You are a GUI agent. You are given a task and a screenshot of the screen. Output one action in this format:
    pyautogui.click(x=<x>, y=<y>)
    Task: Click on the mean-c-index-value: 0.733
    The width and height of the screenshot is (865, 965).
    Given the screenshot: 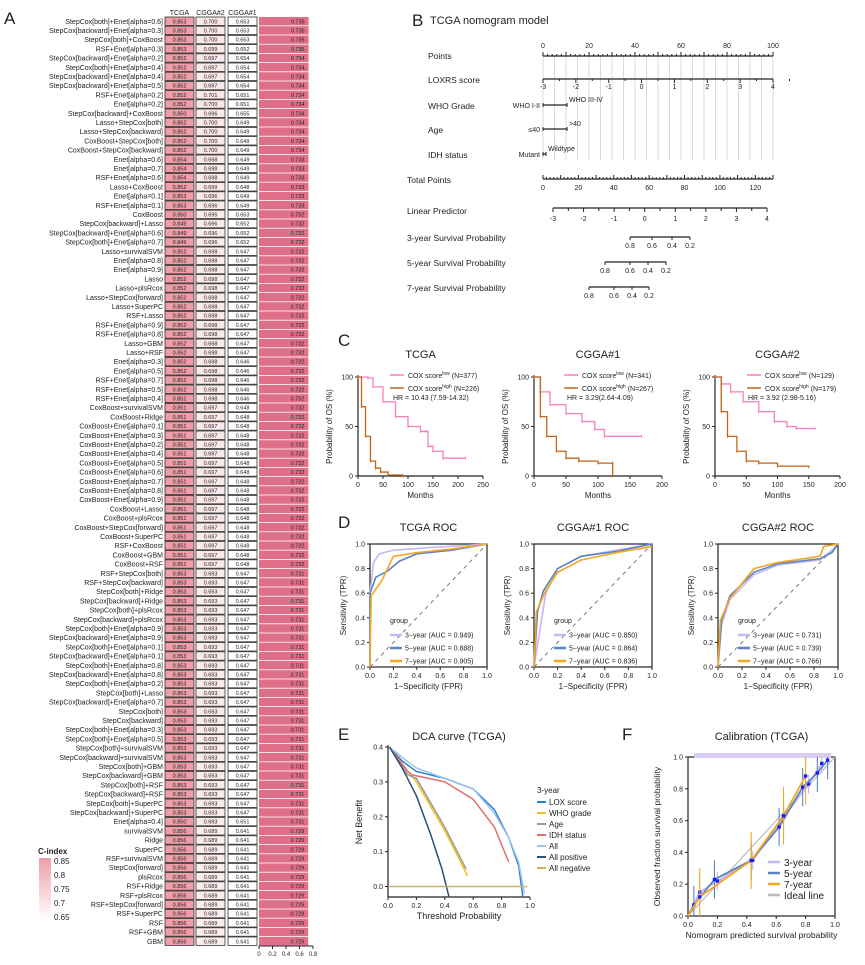 What is the action you would take?
    pyautogui.click(x=298, y=170)
    